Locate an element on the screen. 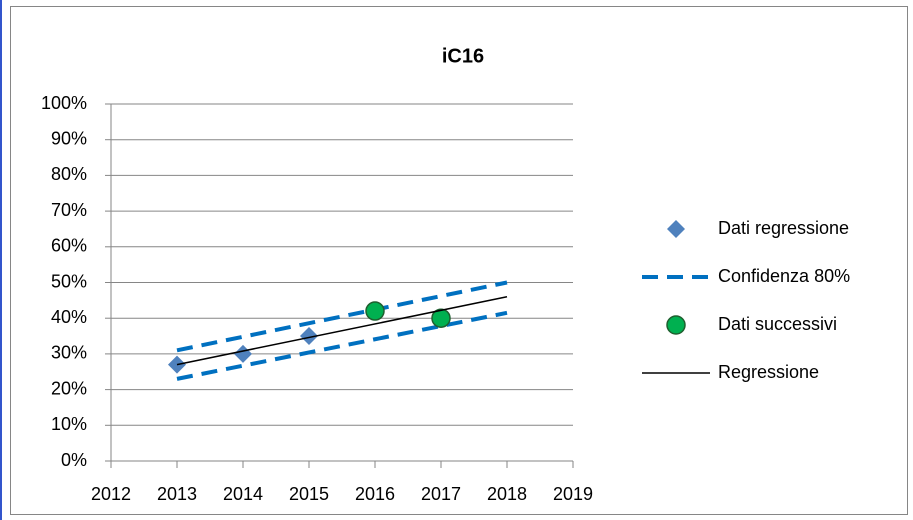  x-tick-label: 2013 is located at coordinates (177, 494).